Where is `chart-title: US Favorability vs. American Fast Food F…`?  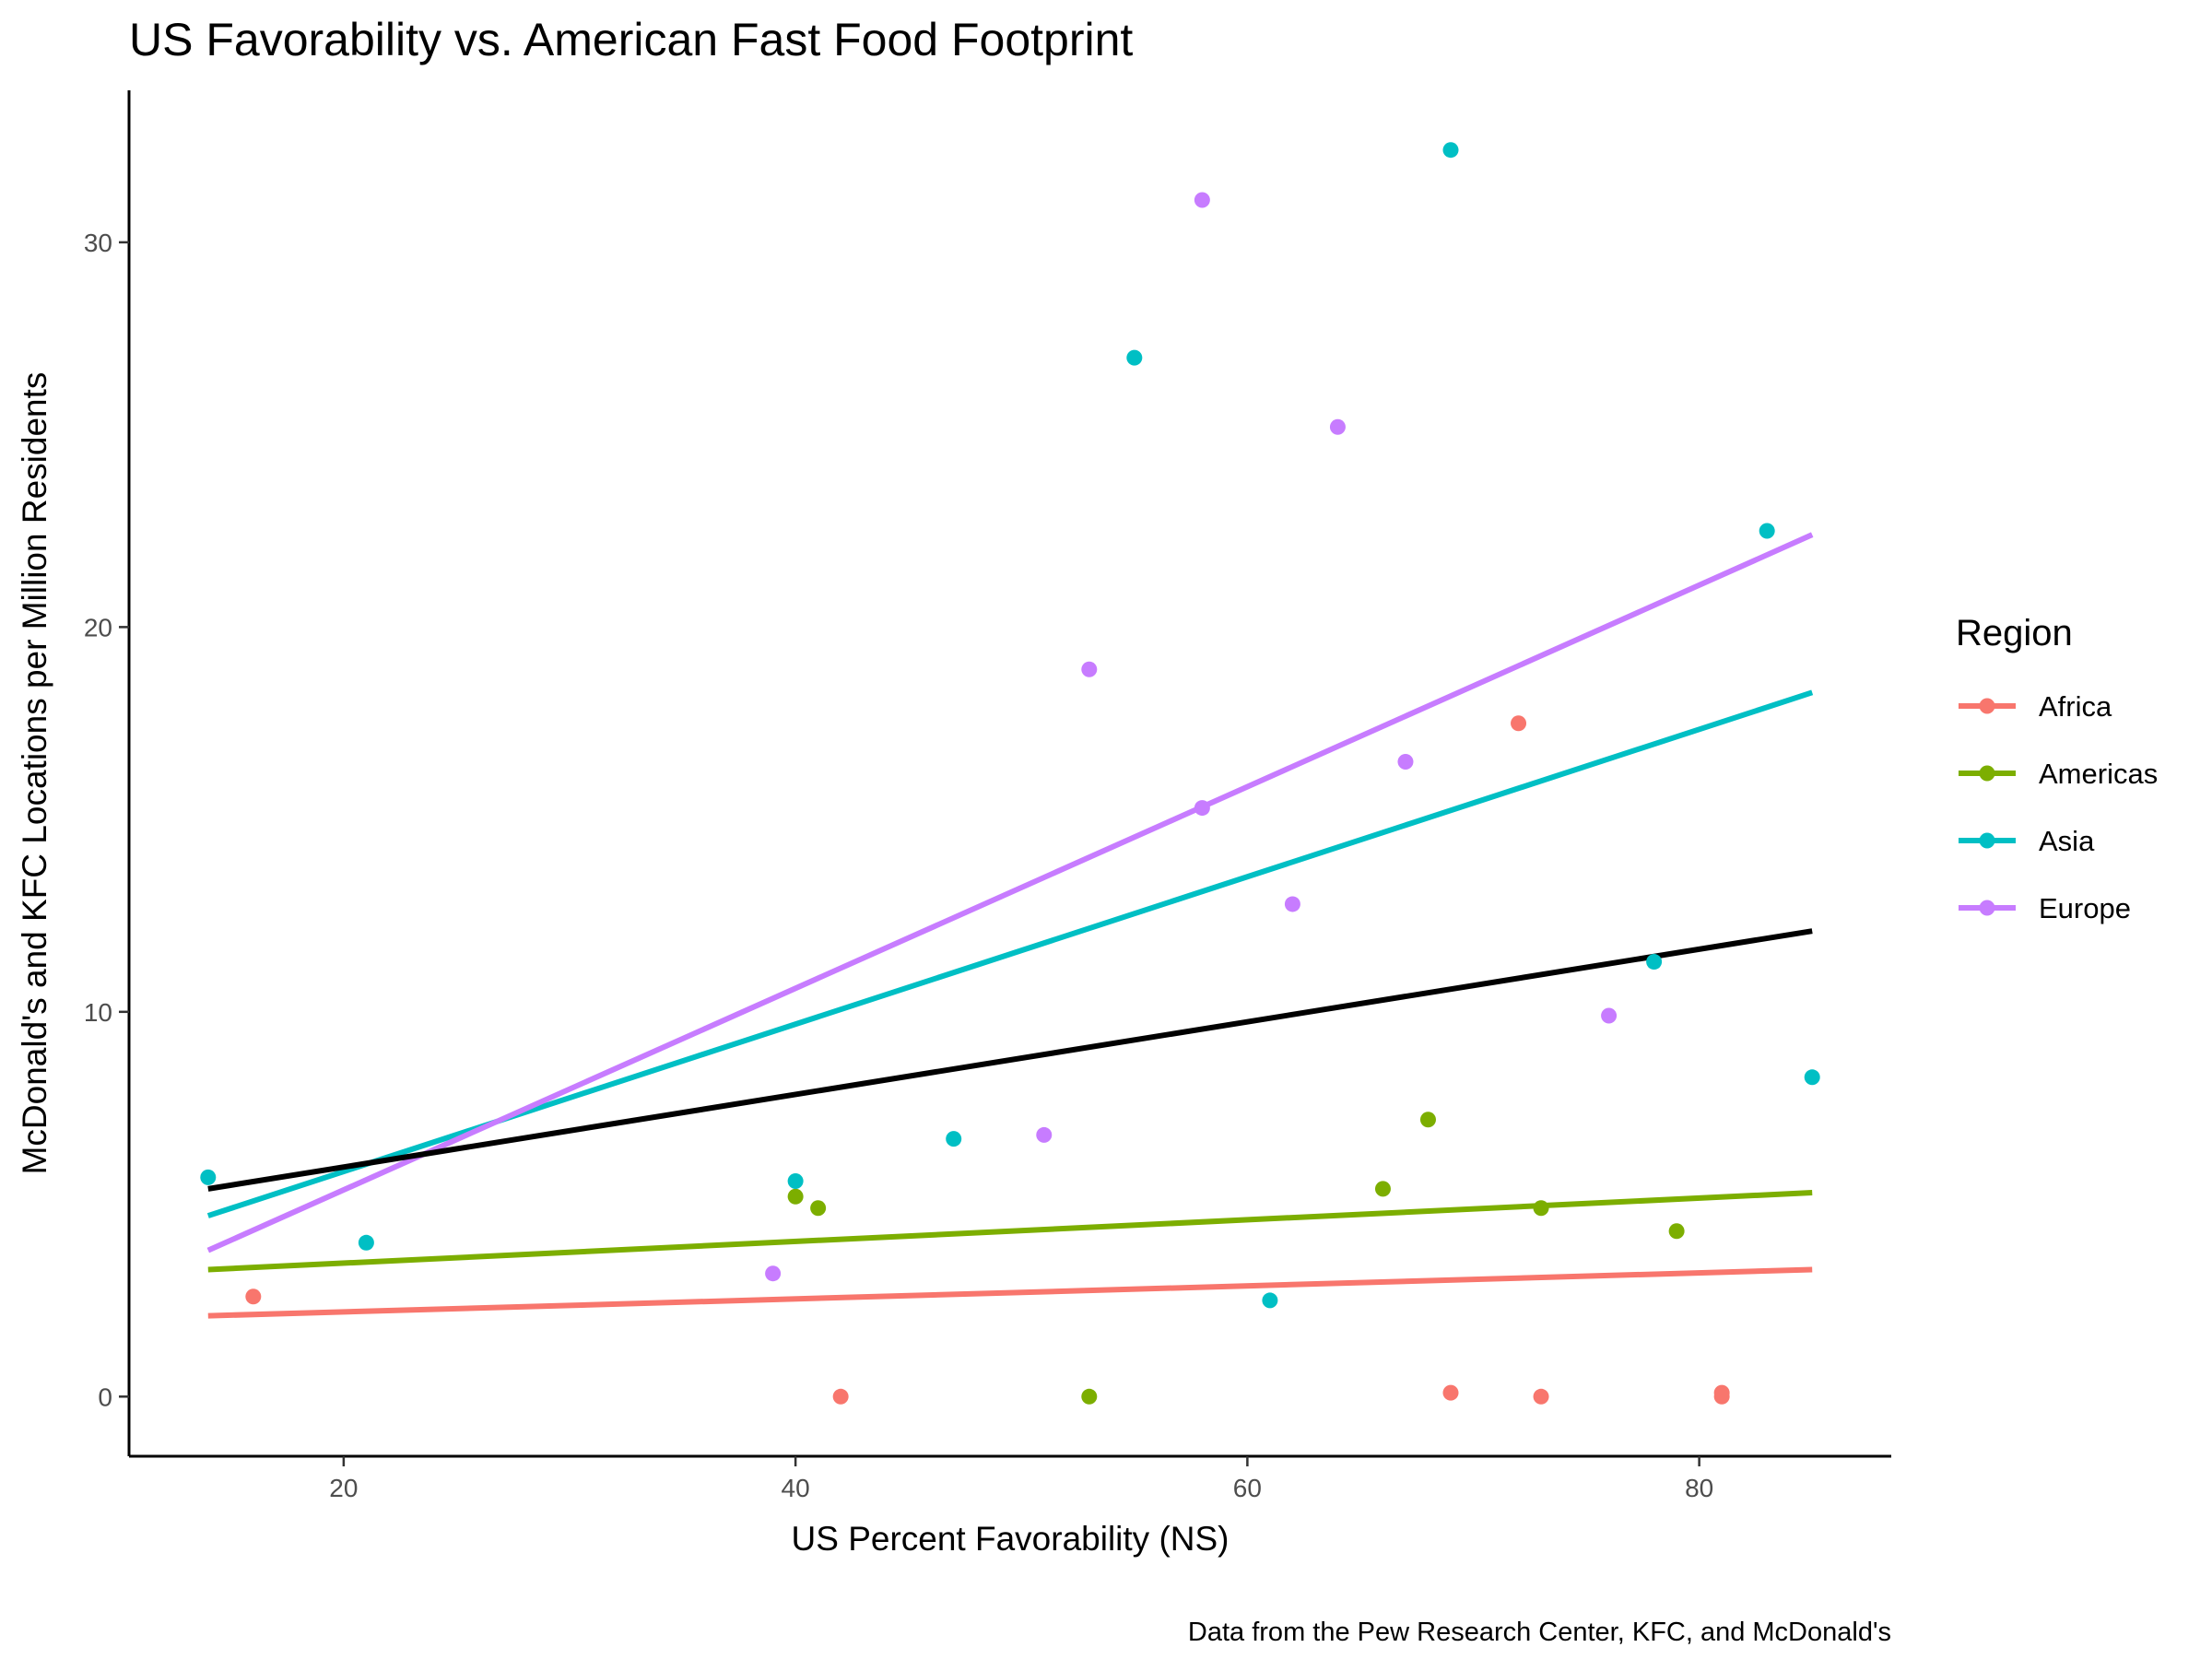 chart-title: US Favorability vs. American Fast Food F… is located at coordinates (631, 39).